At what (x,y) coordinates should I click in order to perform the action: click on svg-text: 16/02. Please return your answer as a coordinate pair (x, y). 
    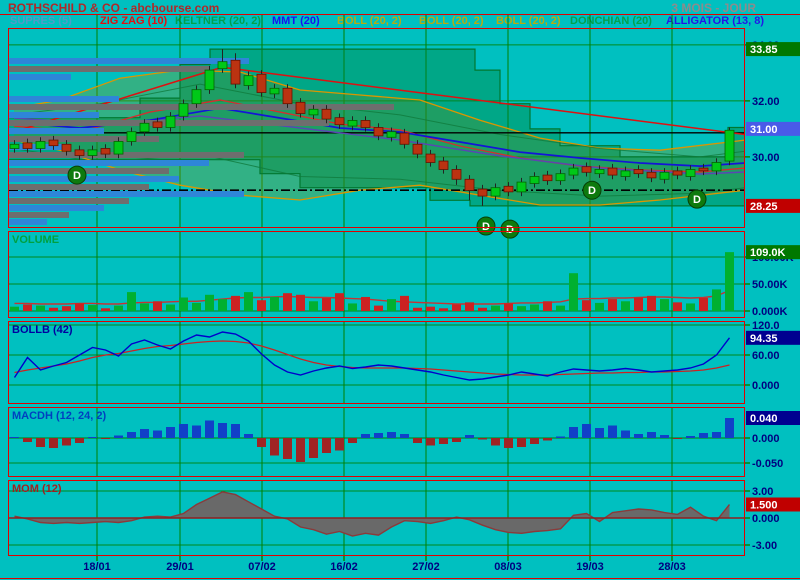
    Looking at the image, I should click on (344, 567).